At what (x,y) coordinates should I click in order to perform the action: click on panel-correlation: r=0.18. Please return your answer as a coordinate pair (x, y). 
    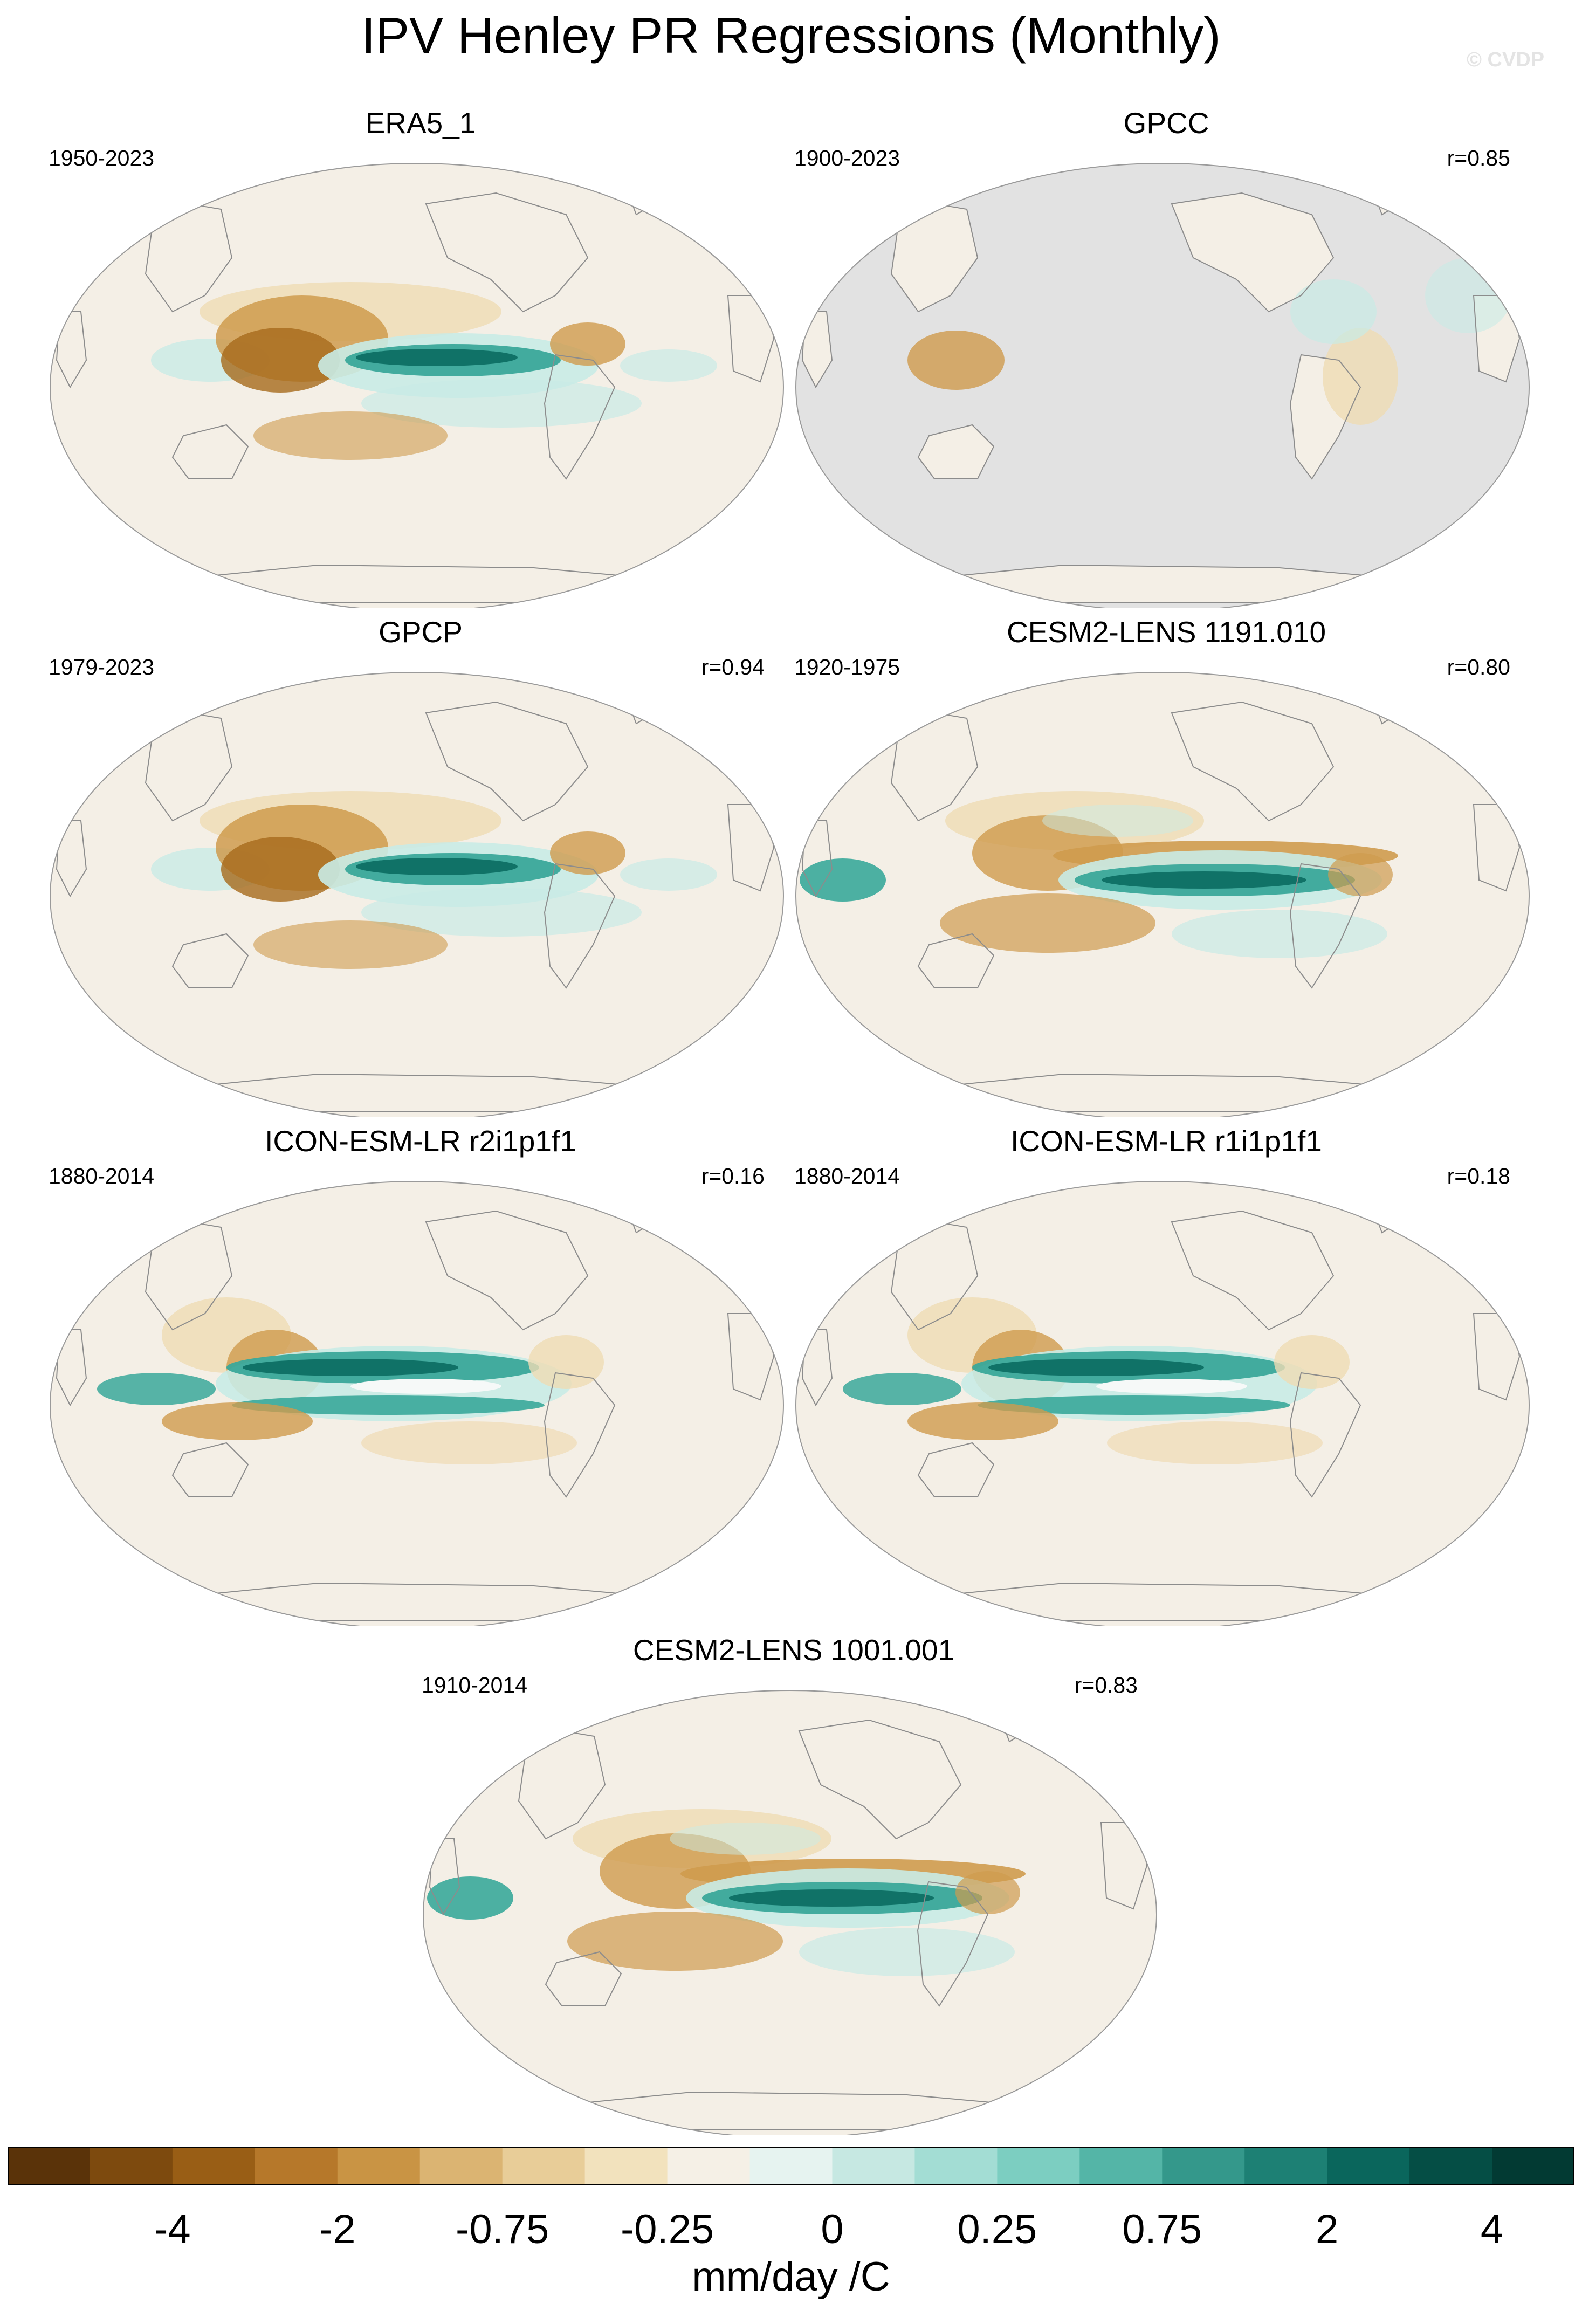
    Looking at the image, I should click on (1478, 1176).